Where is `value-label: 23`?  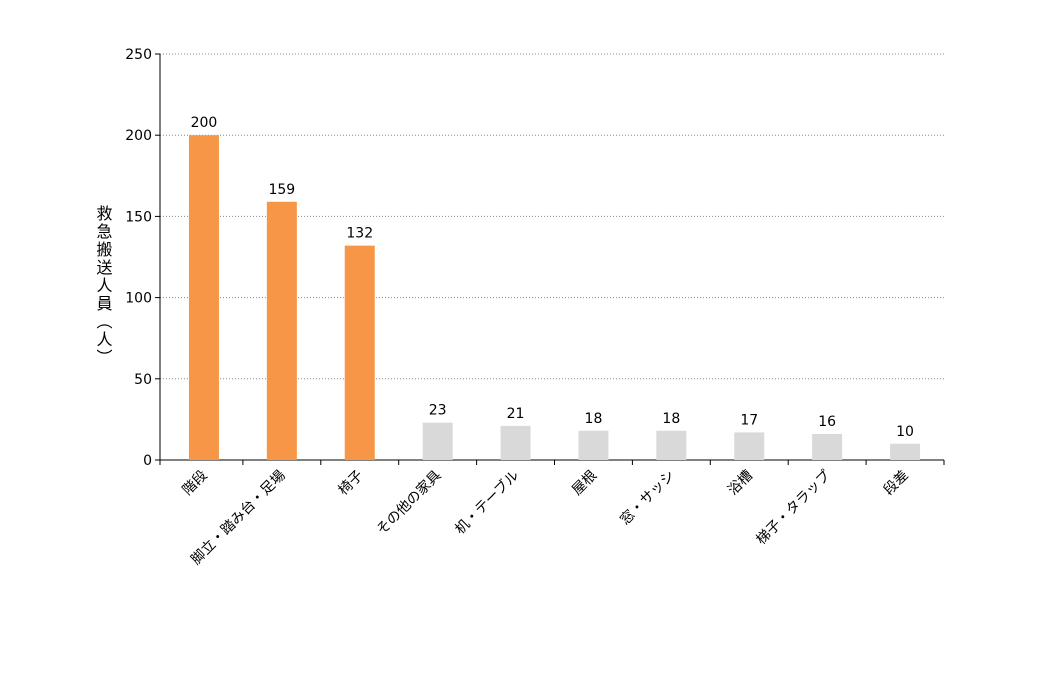 value-label: 23 is located at coordinates (438, 411).